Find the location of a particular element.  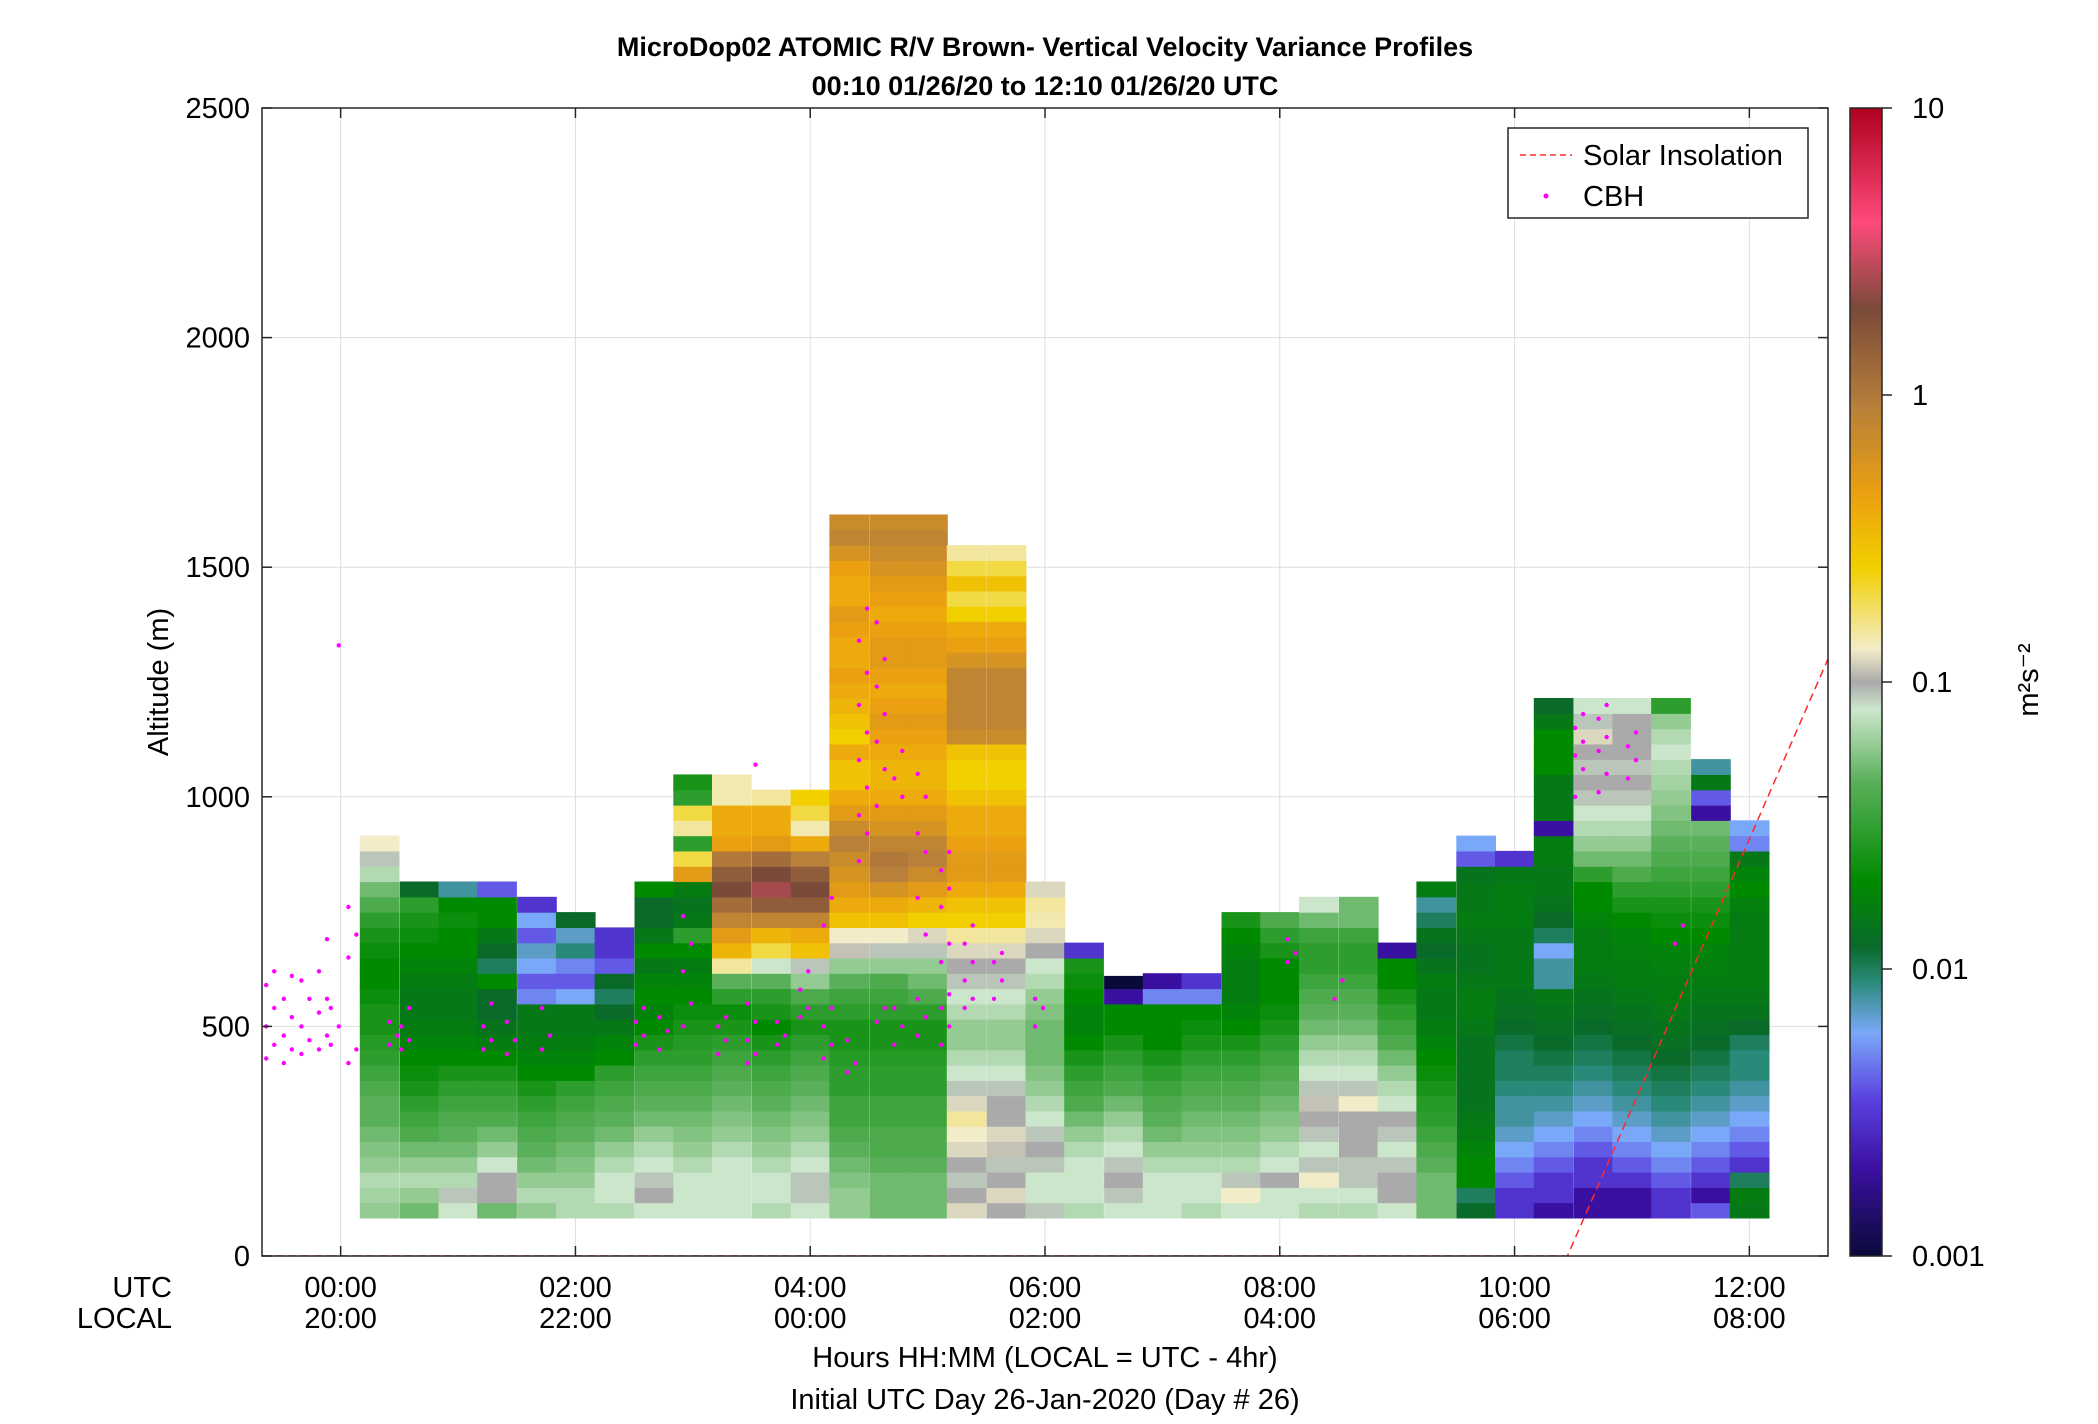

x-axis-label: Hours HH:MM (LOCAL = UTC - 4hr) is located at coordinates (1044, 1358).